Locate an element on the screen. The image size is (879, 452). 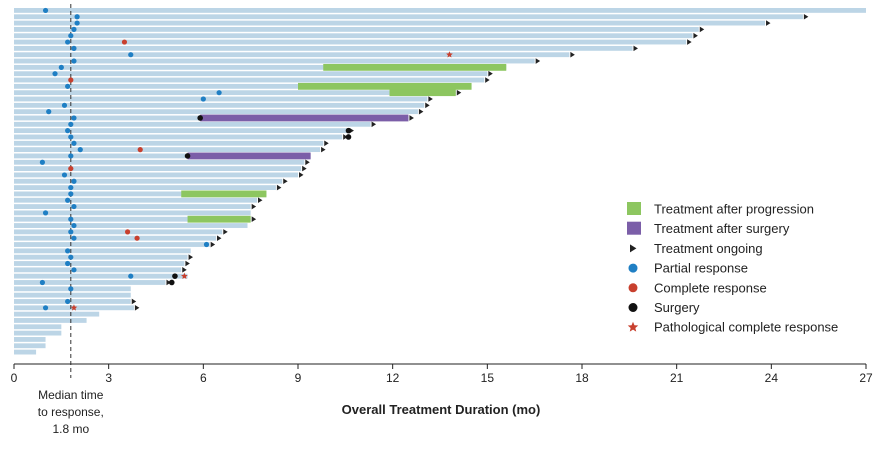
x-axis: 0 3 6 9 12 15 18 21 24 27 is located at coordinates (442, 374).